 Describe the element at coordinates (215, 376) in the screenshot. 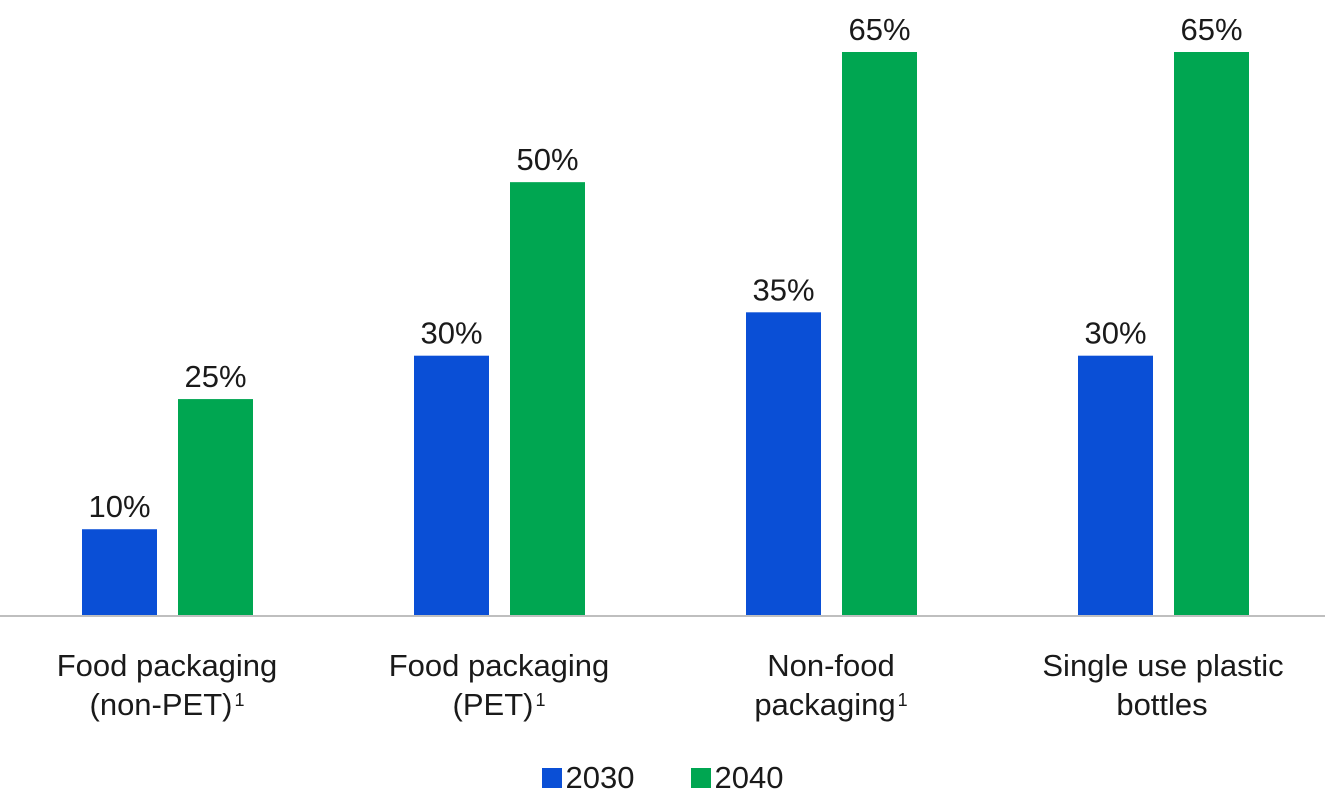

I see `value-label-2040-0: 25%` at that location.